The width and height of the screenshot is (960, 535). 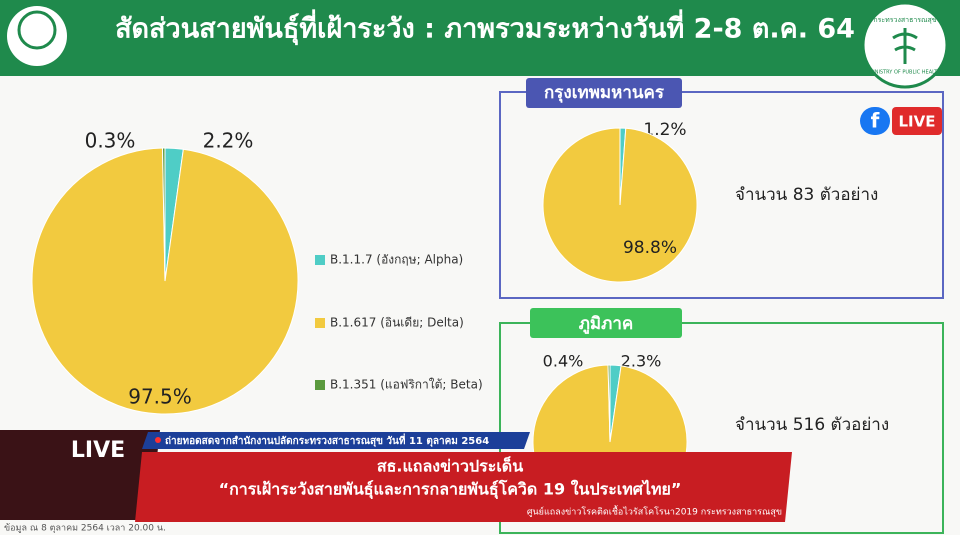 I want to click on legend-label: B.1.617 (อินเดีย; Delta), so click(x=397, y=323).